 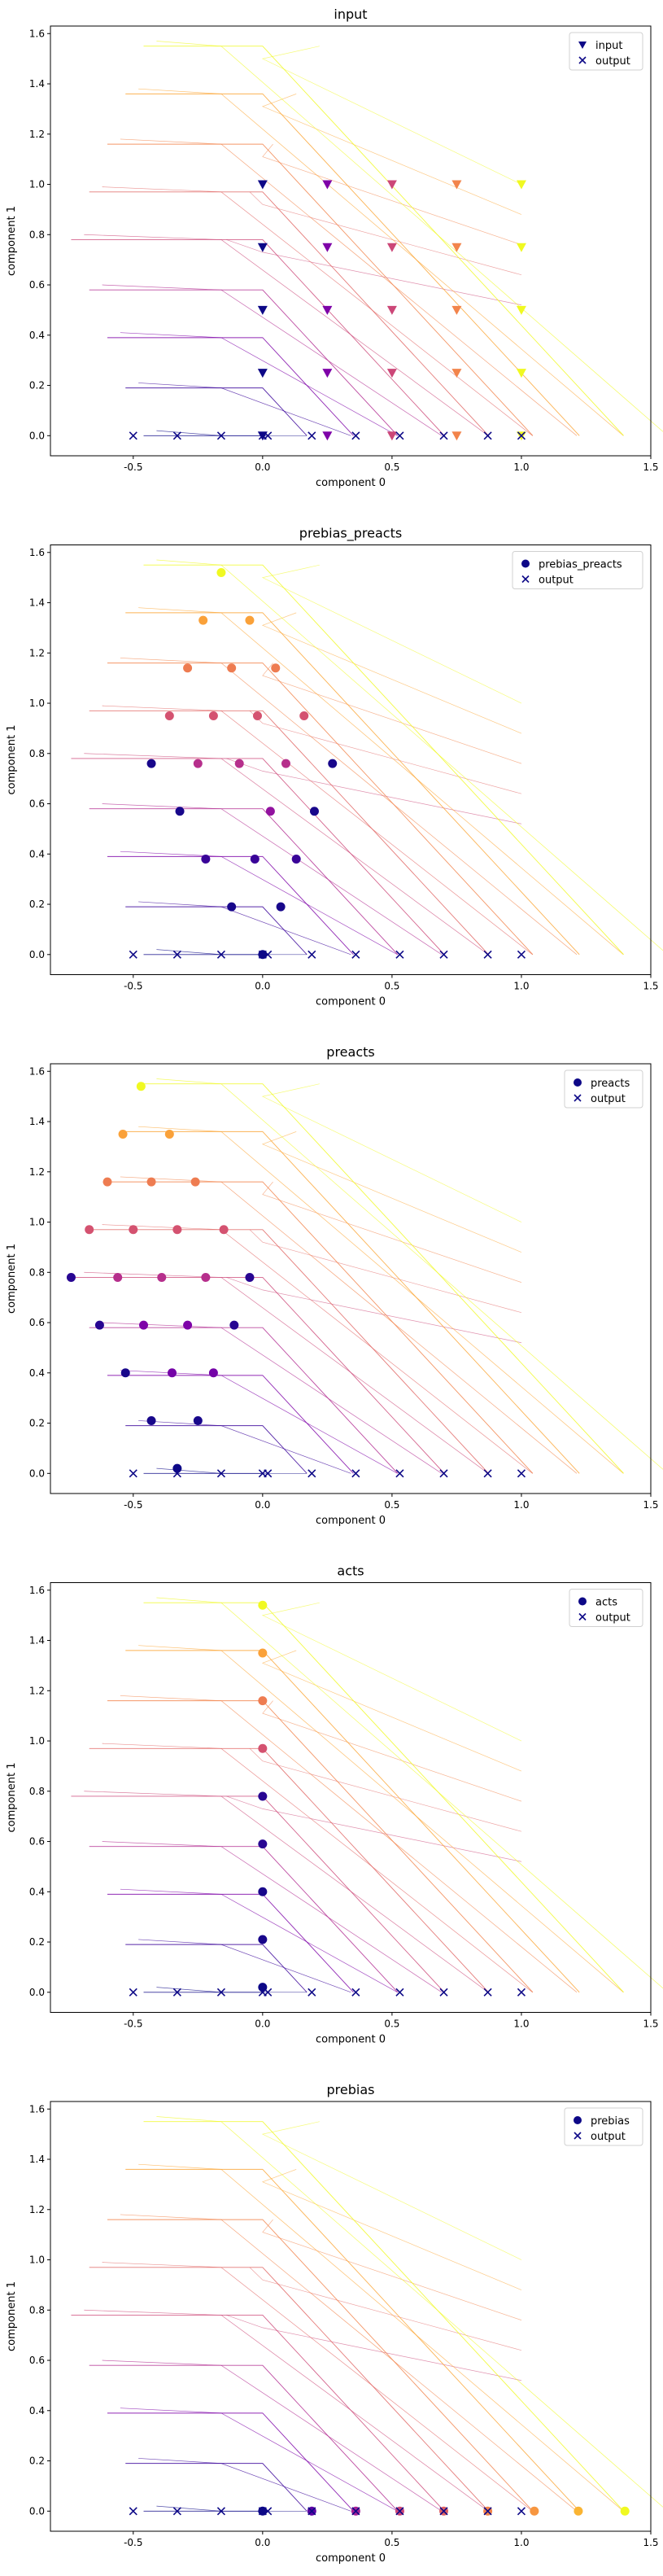 What do you see at coordinates (37, 1071) in the screenshot?
I see `y-tick-label: 1.6` at bounding box center [37, 1071].